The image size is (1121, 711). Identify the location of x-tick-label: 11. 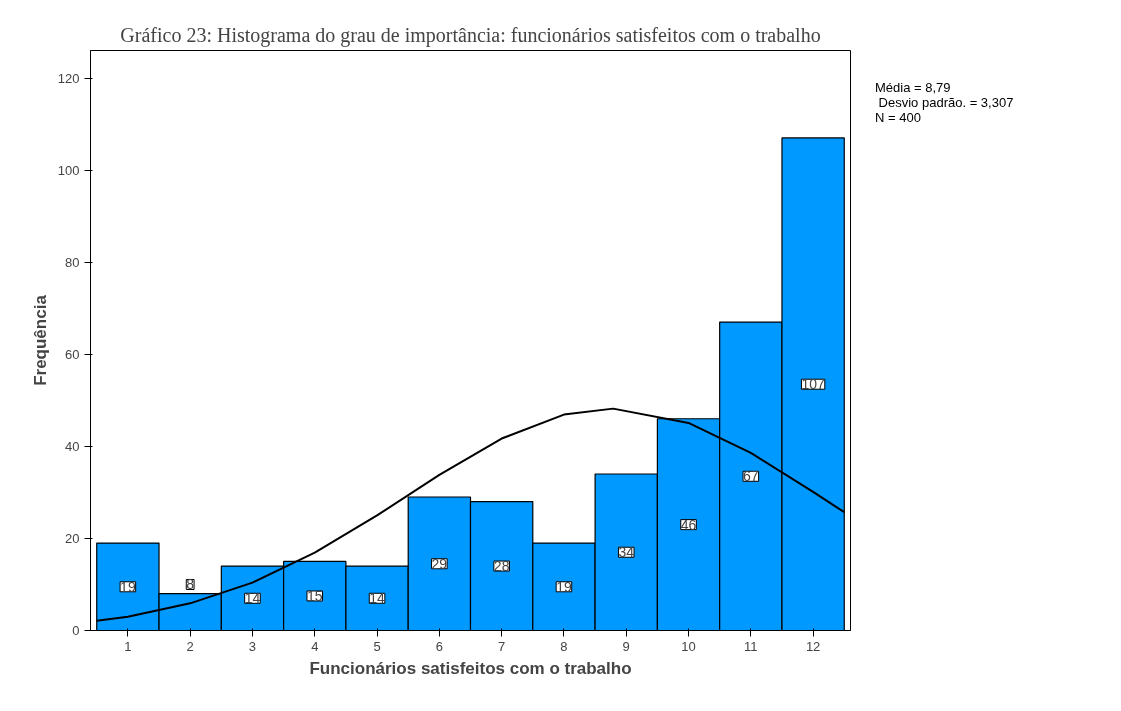
(751, 646).